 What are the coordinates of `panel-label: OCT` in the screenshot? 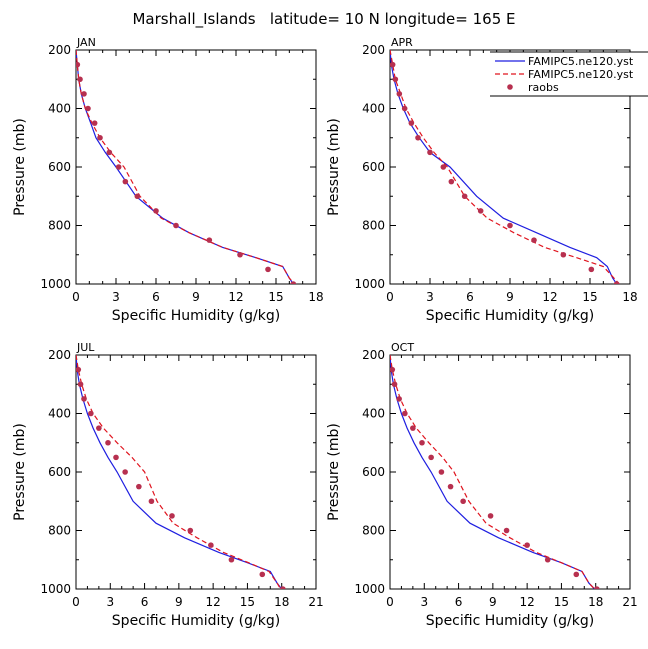 It's located at (402, 347).